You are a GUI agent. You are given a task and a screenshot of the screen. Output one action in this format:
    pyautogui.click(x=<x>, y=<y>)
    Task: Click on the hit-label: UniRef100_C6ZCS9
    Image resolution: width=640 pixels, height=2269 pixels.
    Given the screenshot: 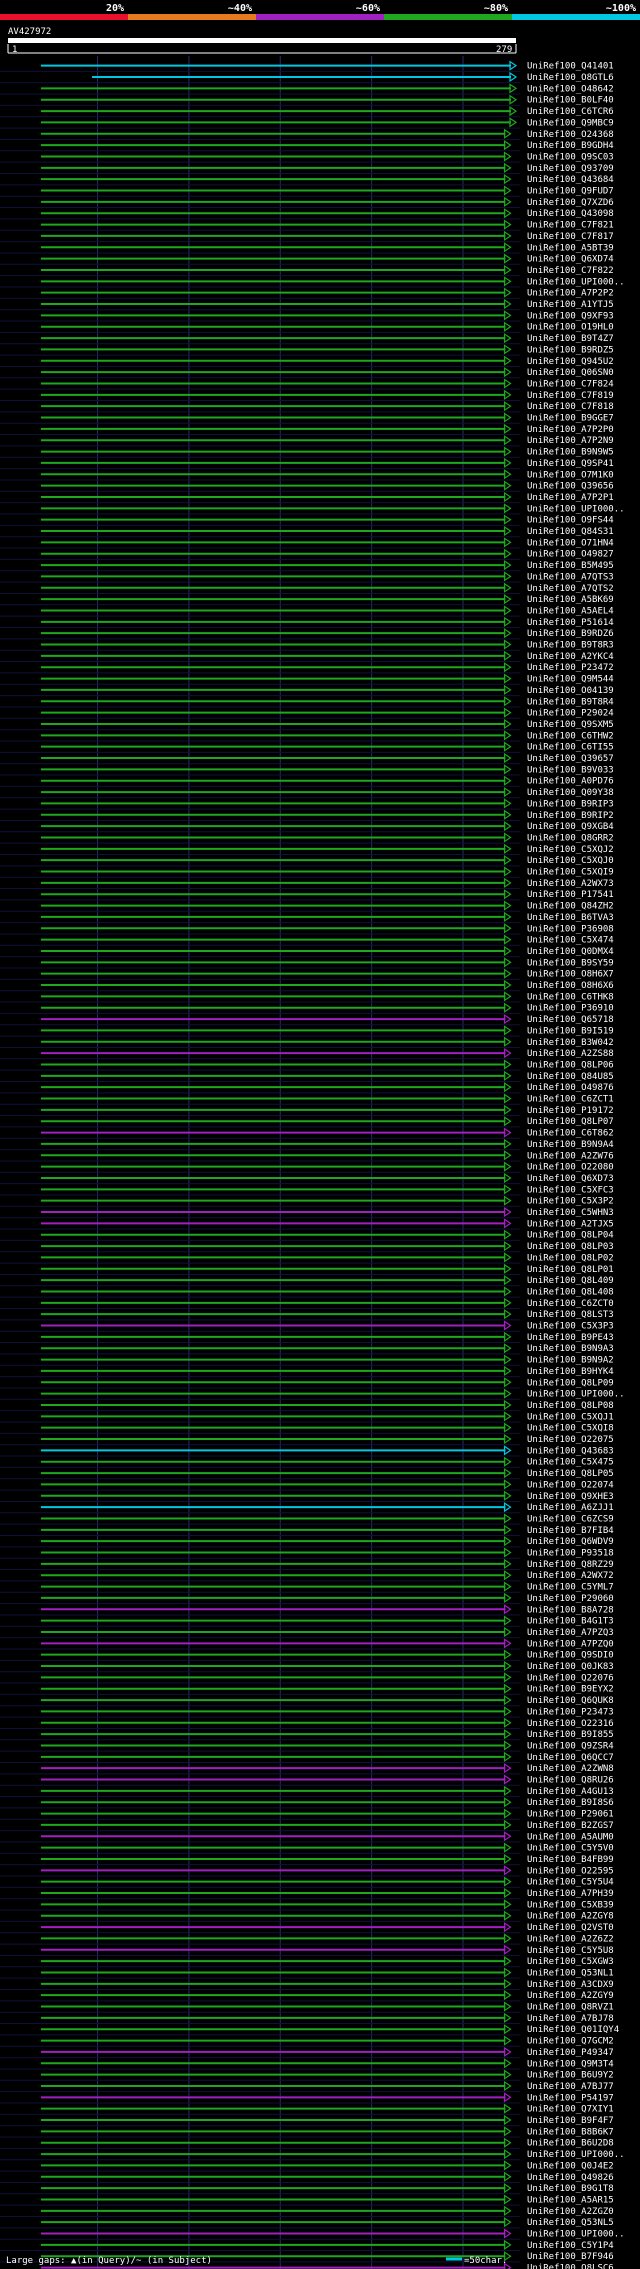 What is the action you would take?
    pyautogui.click(x=570, y=1519)
    